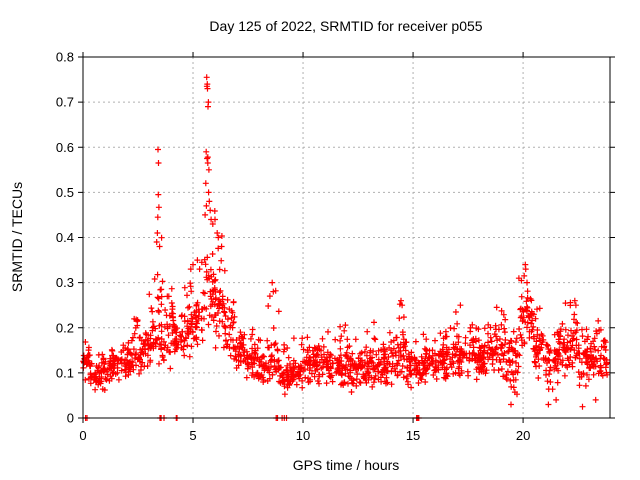 The image size is (640, 480). Describe the element at coordinates (65, 102) in the screenshot. I see `y-tick-label: 0.7` at that location.